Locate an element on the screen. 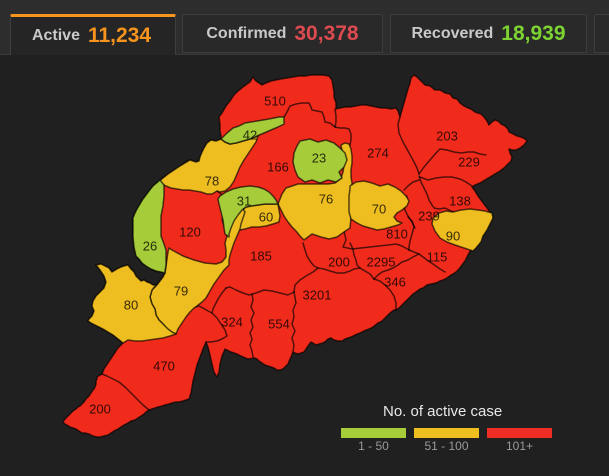 This screenshot has width=609, height=476. svg-text: 90 is located at coordinates (453, 236).